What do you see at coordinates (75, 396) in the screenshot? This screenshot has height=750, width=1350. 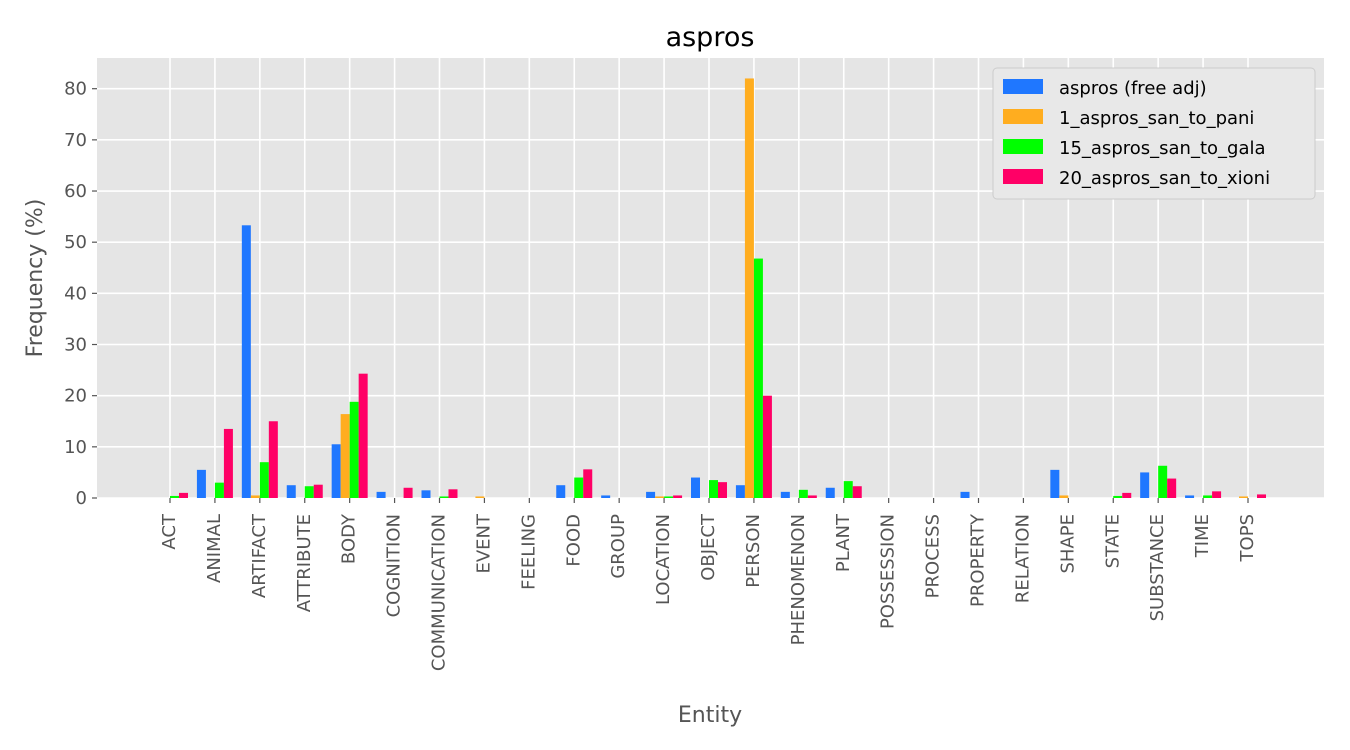 I see `y-tick-label: 20` at bounding box center [75, 396].